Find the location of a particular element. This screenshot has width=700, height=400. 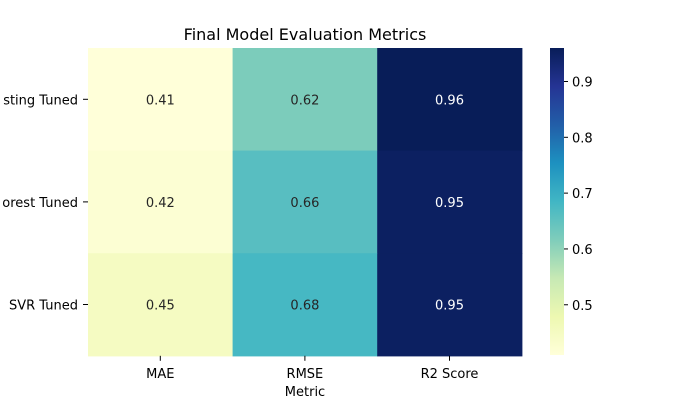

colorbar-tick-label: 0.6 is located at coordinates (582, 250).